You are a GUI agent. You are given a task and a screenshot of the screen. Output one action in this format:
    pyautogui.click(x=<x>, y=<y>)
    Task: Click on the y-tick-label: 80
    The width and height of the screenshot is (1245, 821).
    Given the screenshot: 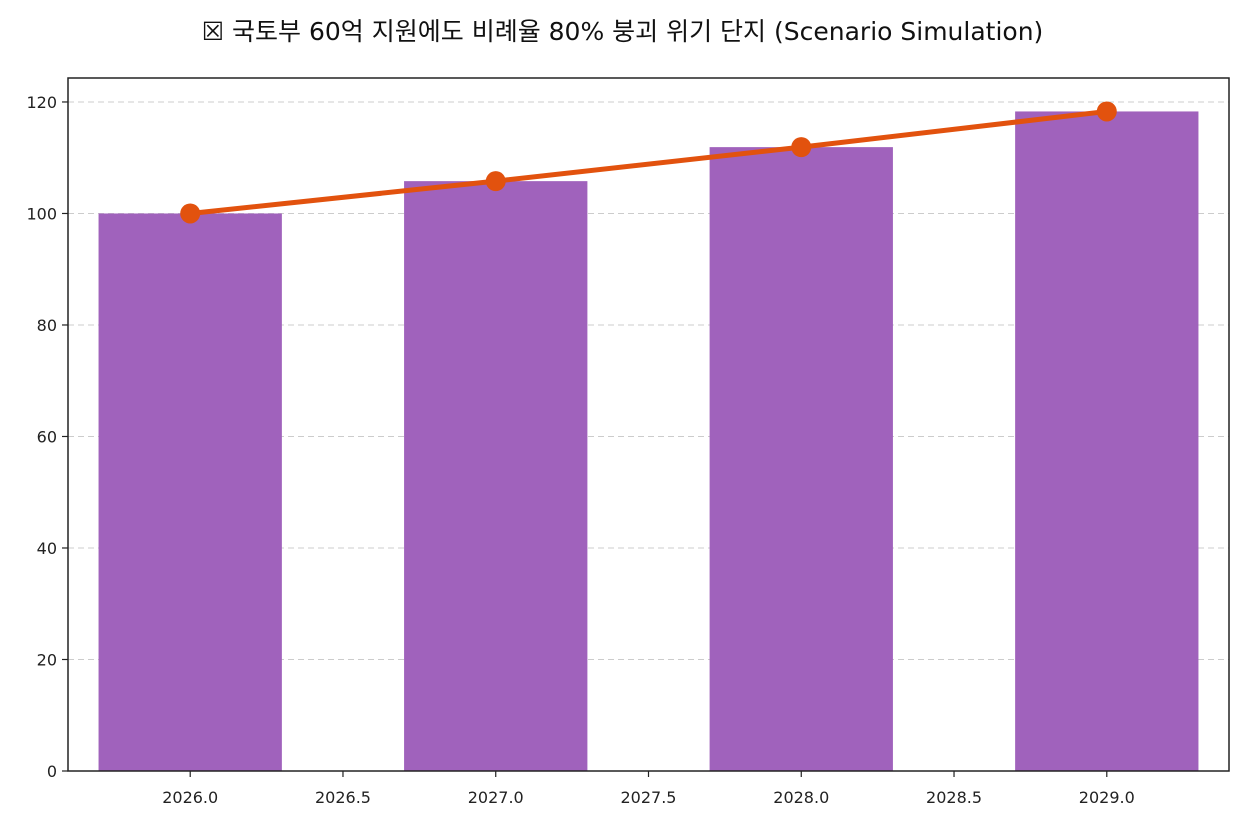 What is the action you would take?
    pyautogui.click(x=47, y=325)
    